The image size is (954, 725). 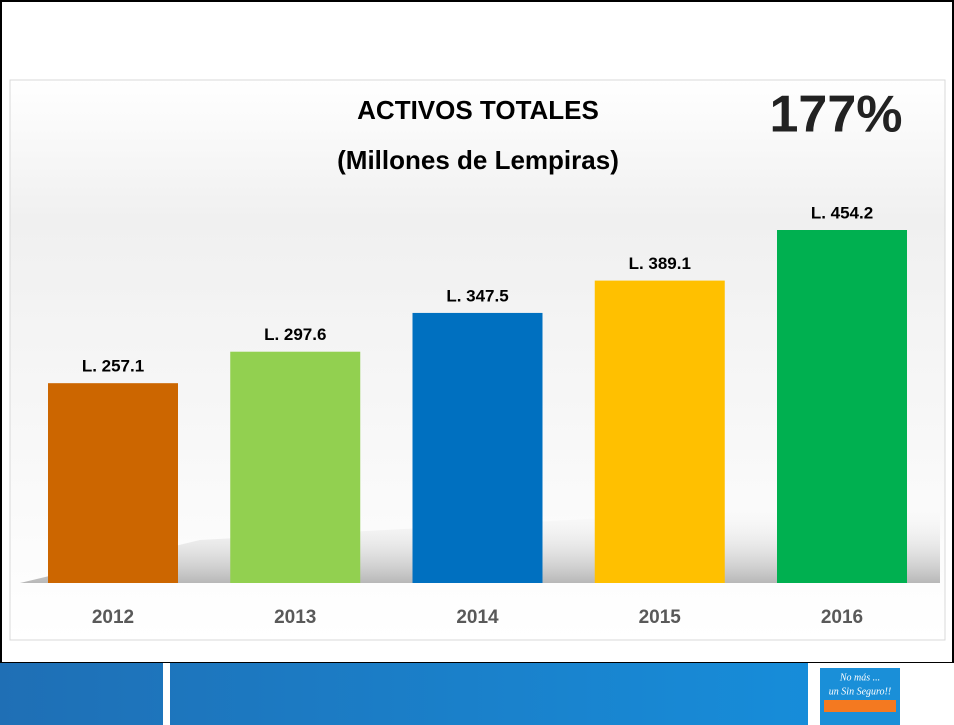 I want to click on value-label: L. 297.6, so click(x=295, y=334).